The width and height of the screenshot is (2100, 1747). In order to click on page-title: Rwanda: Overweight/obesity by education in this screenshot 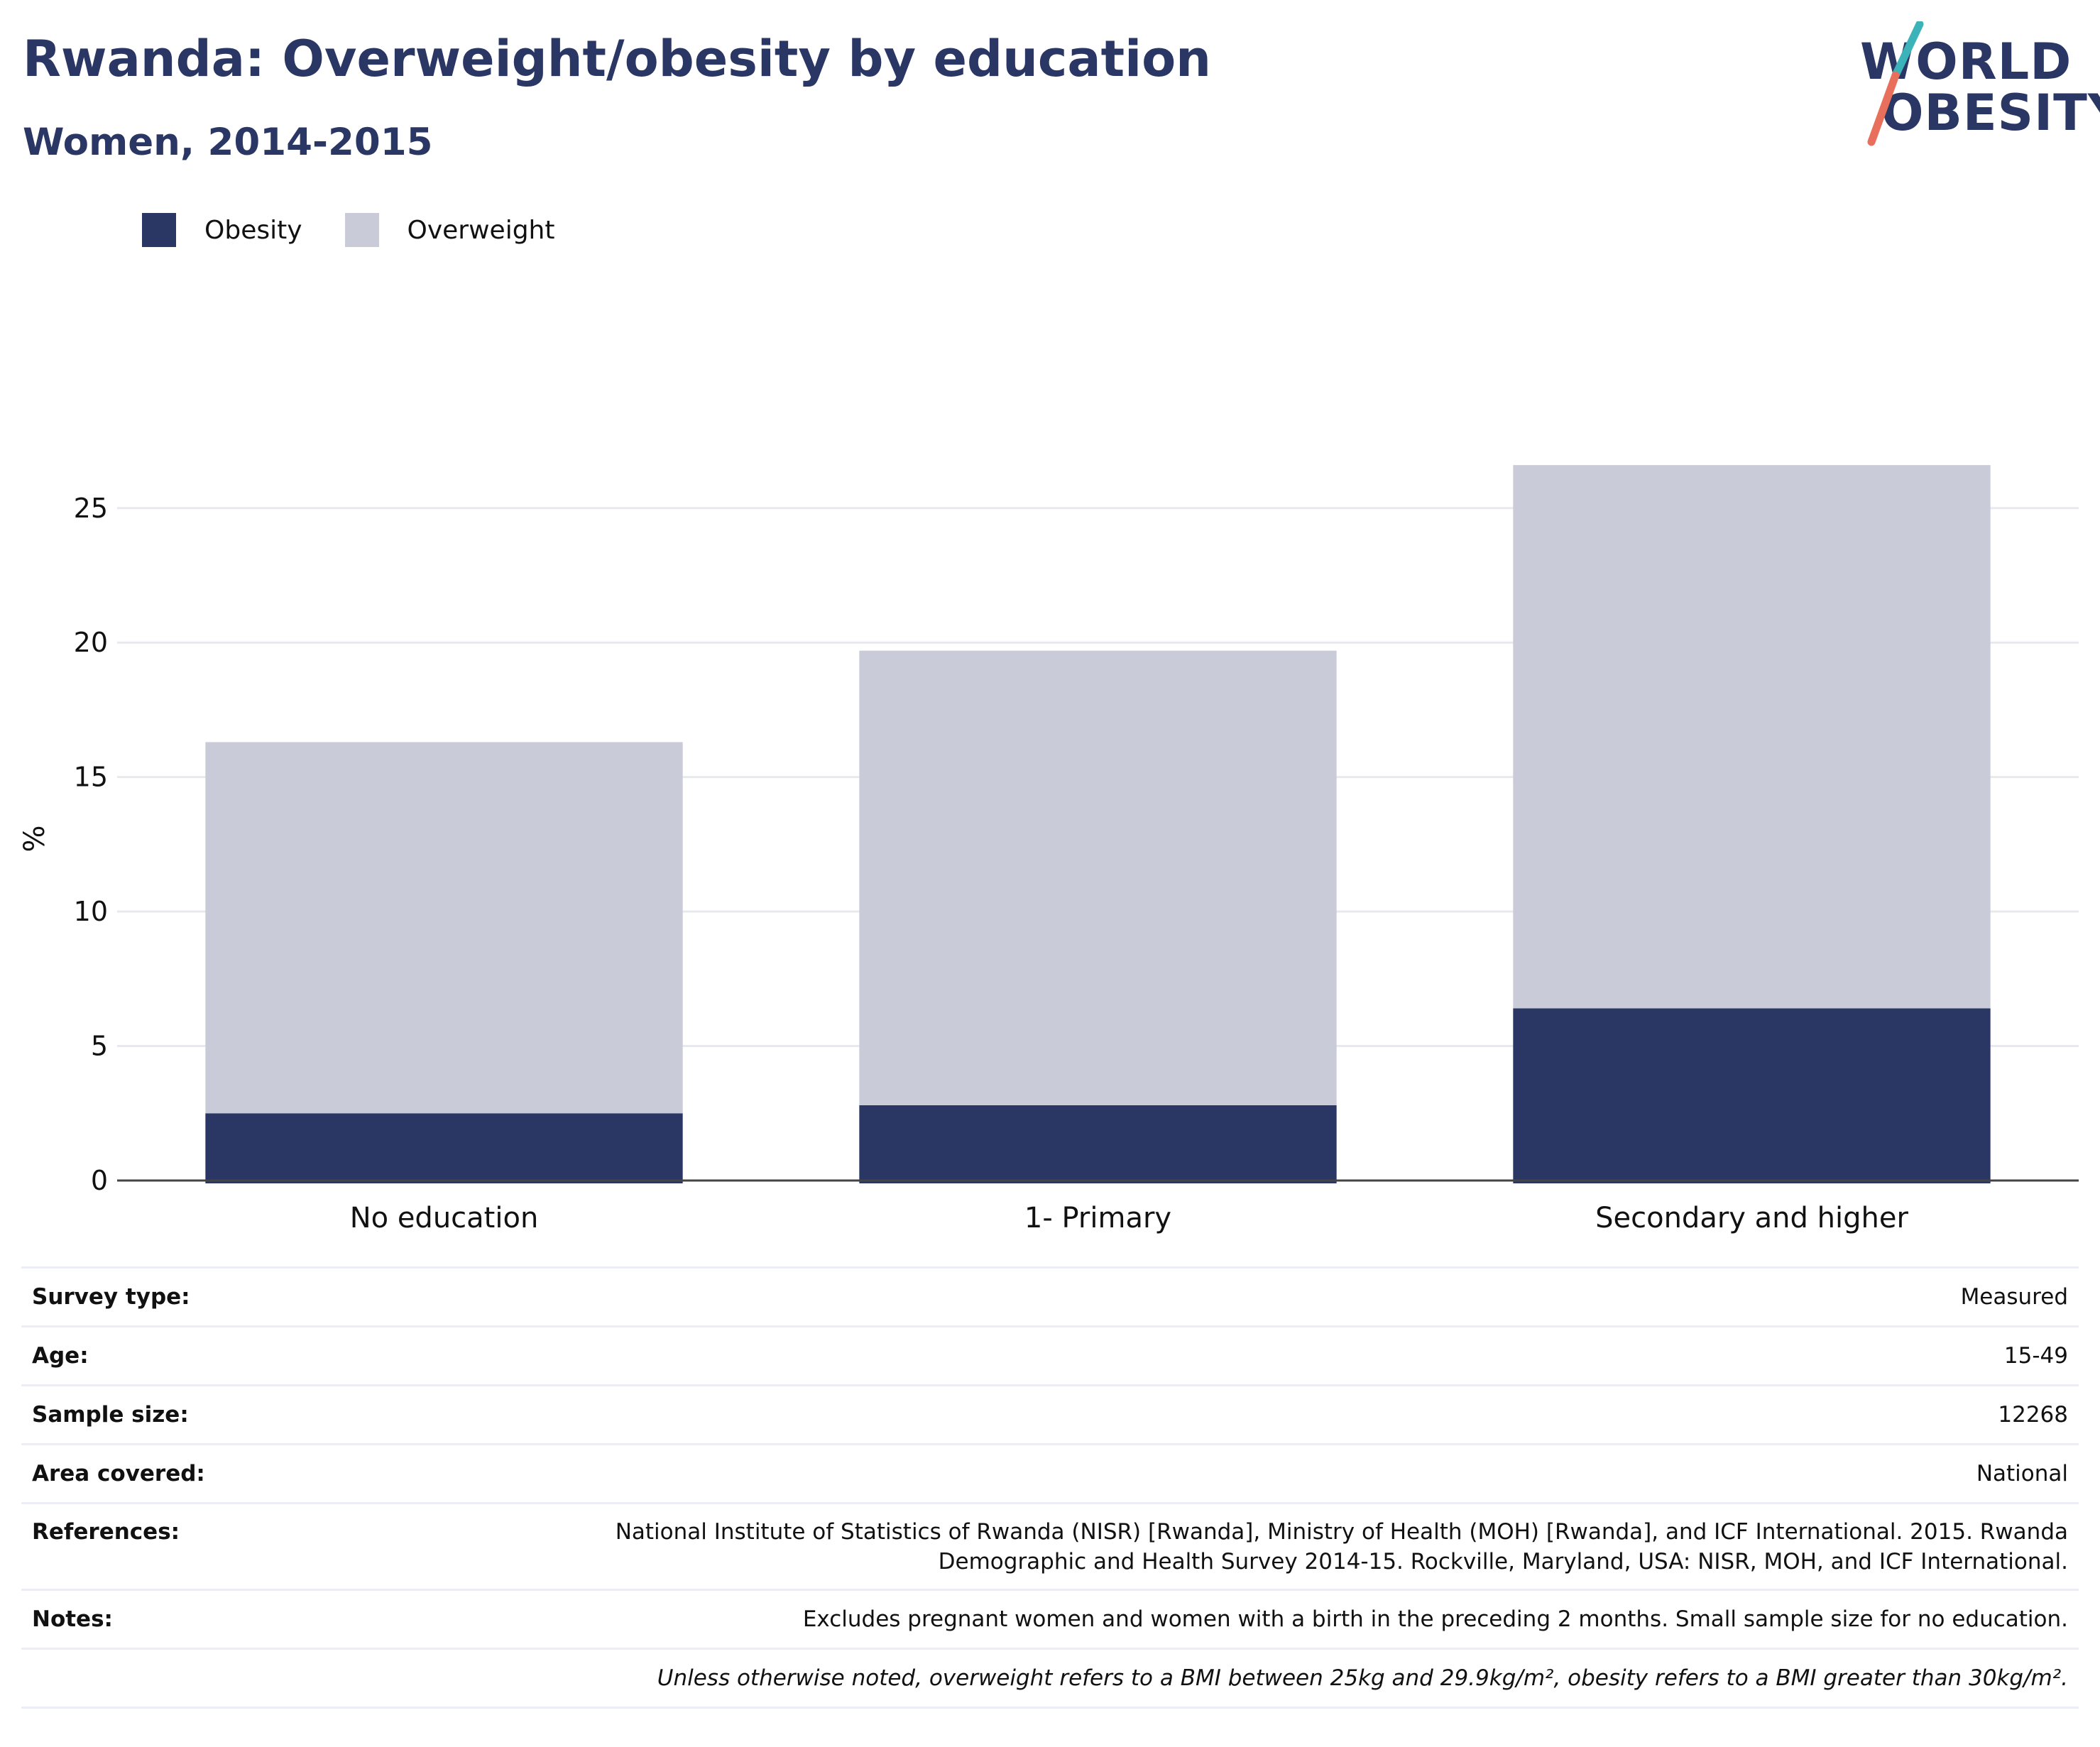, I will do `click(617, 59)`.